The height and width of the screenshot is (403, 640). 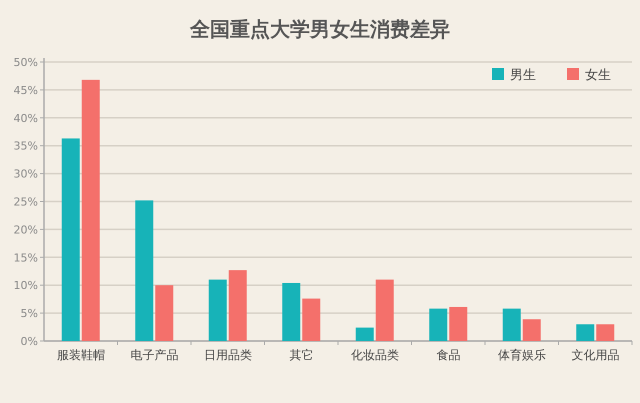 What do you see at coordinates (26, 62) in the screenshot?
I see `y-tick-label: 50%` at bounding box center [26, 62].